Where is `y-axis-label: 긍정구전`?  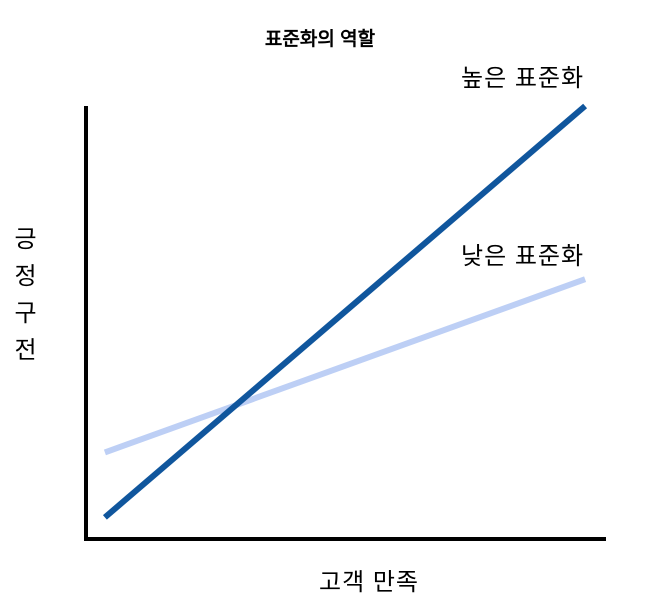
y-axis-label: 긍정구전 is located at coordinates (22, 300).